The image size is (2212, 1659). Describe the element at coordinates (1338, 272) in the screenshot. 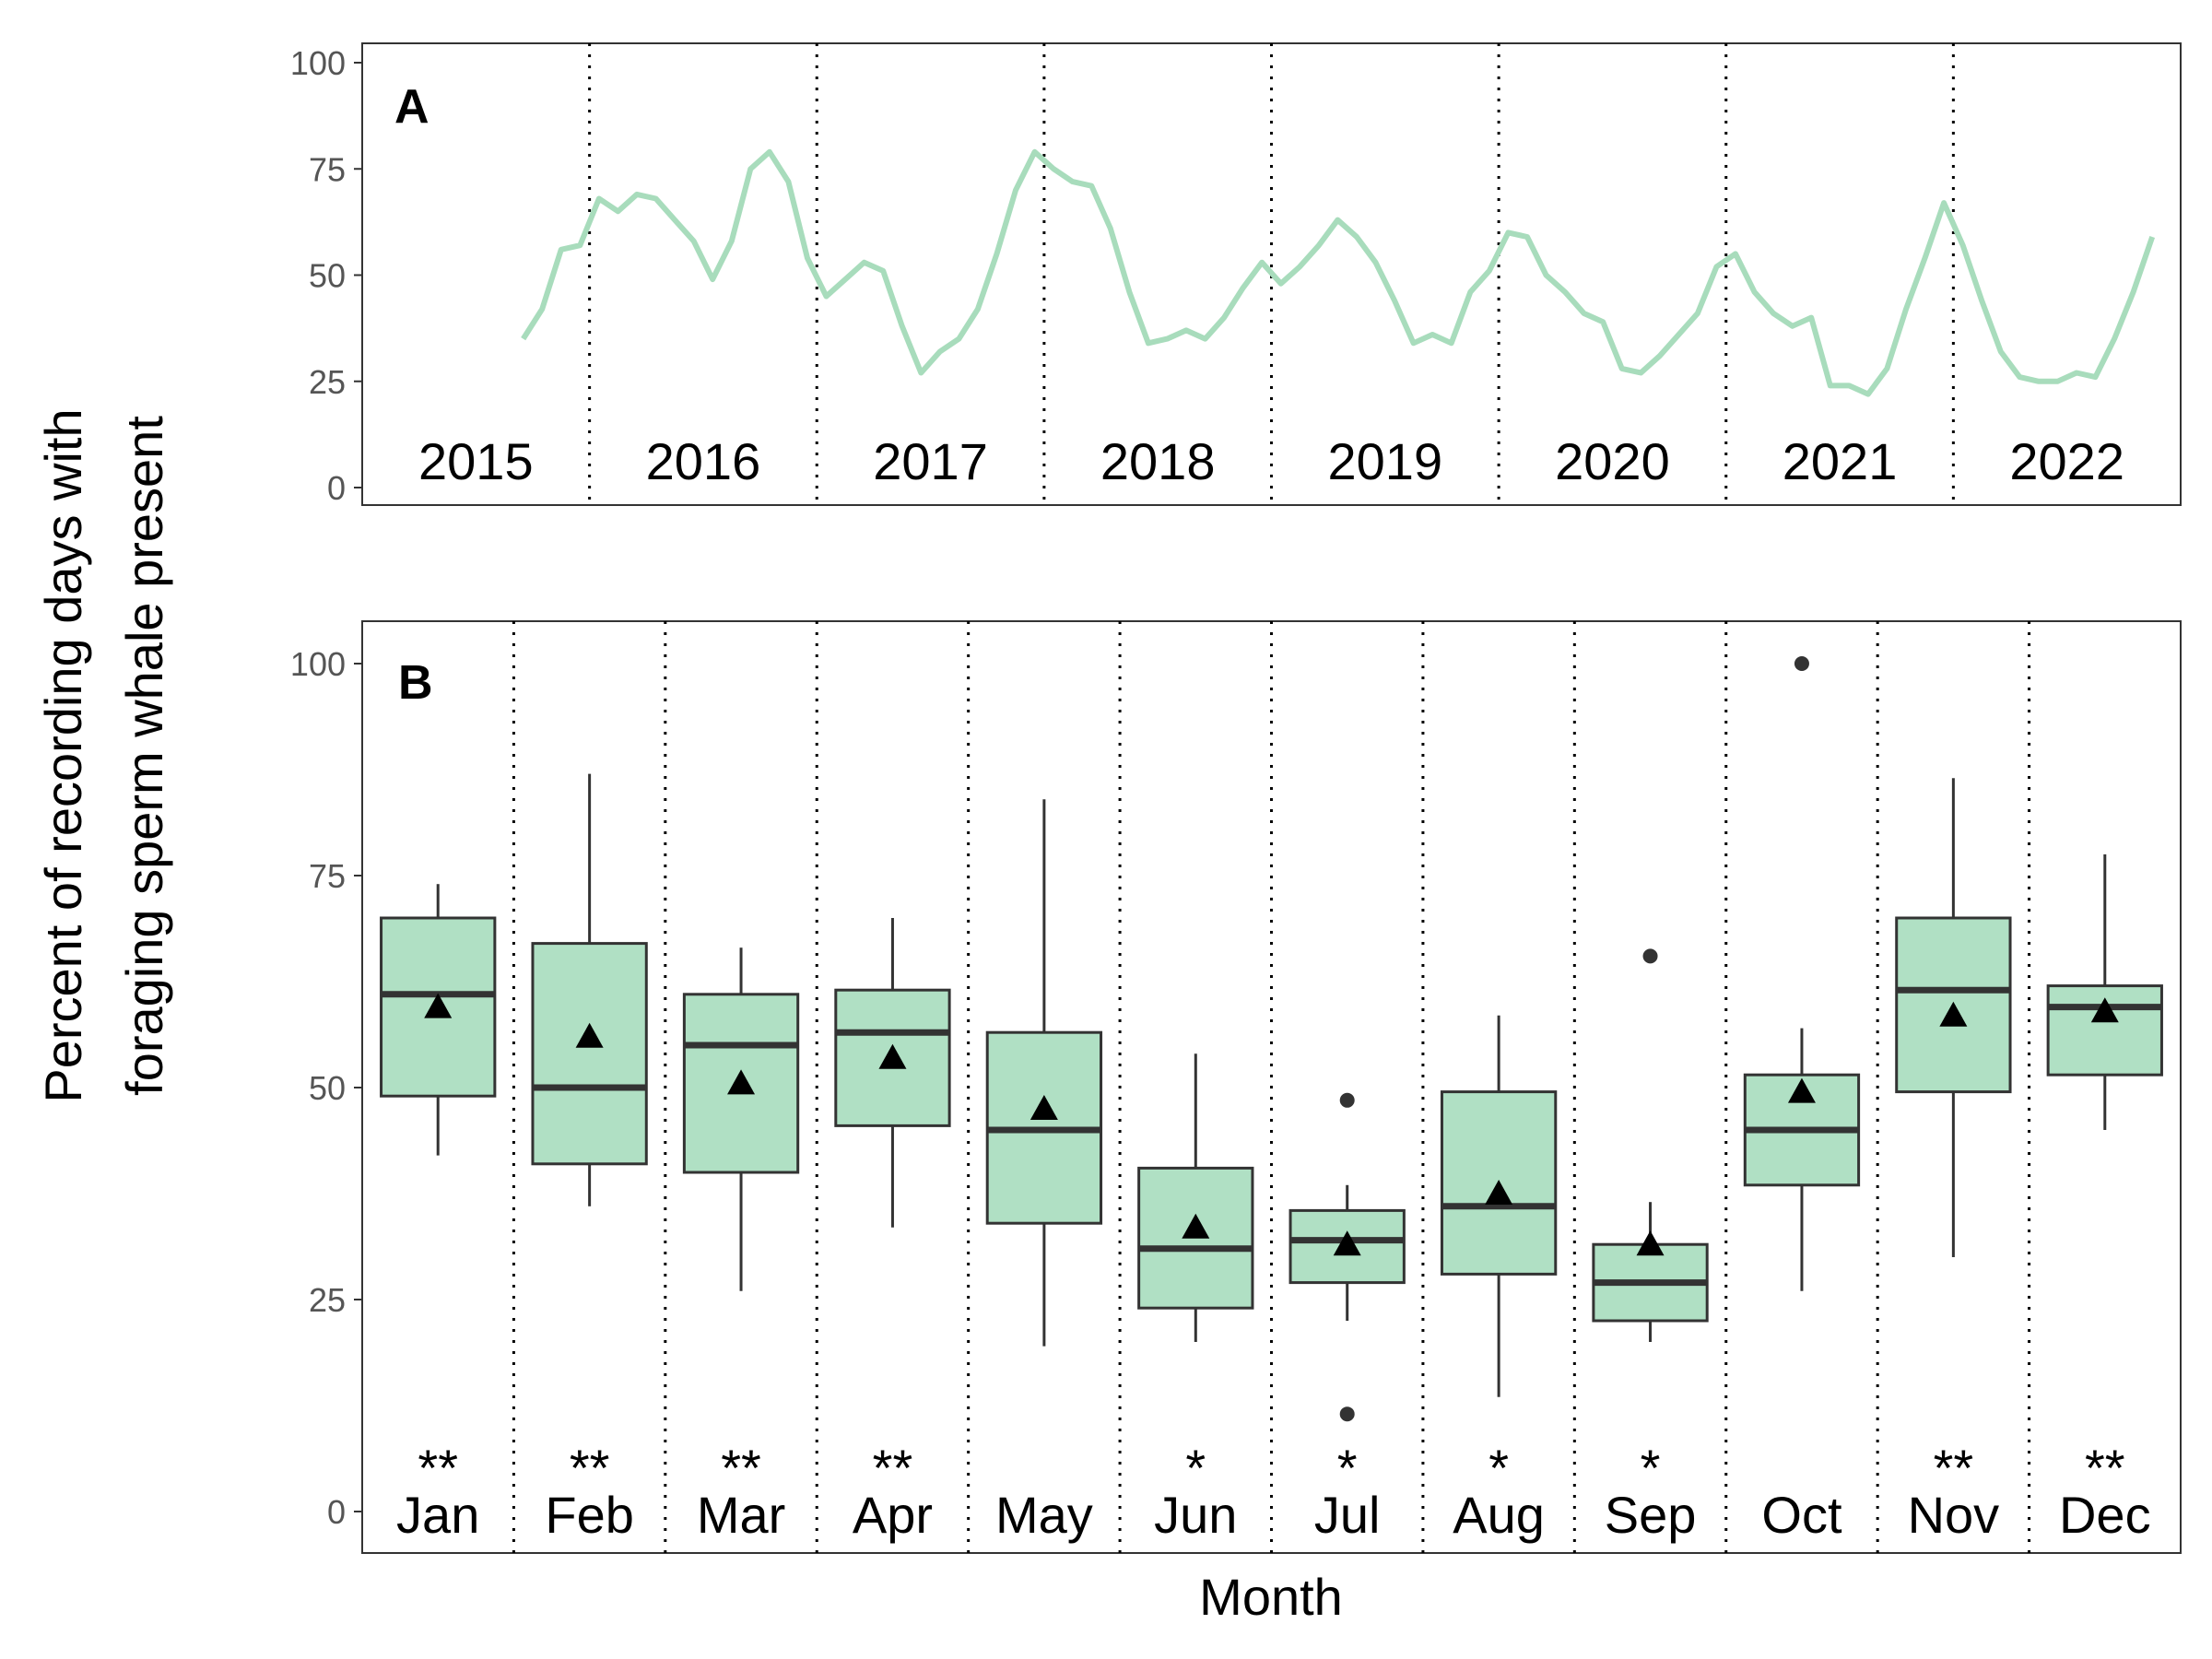

I see `panel-a-series-line` at that location.